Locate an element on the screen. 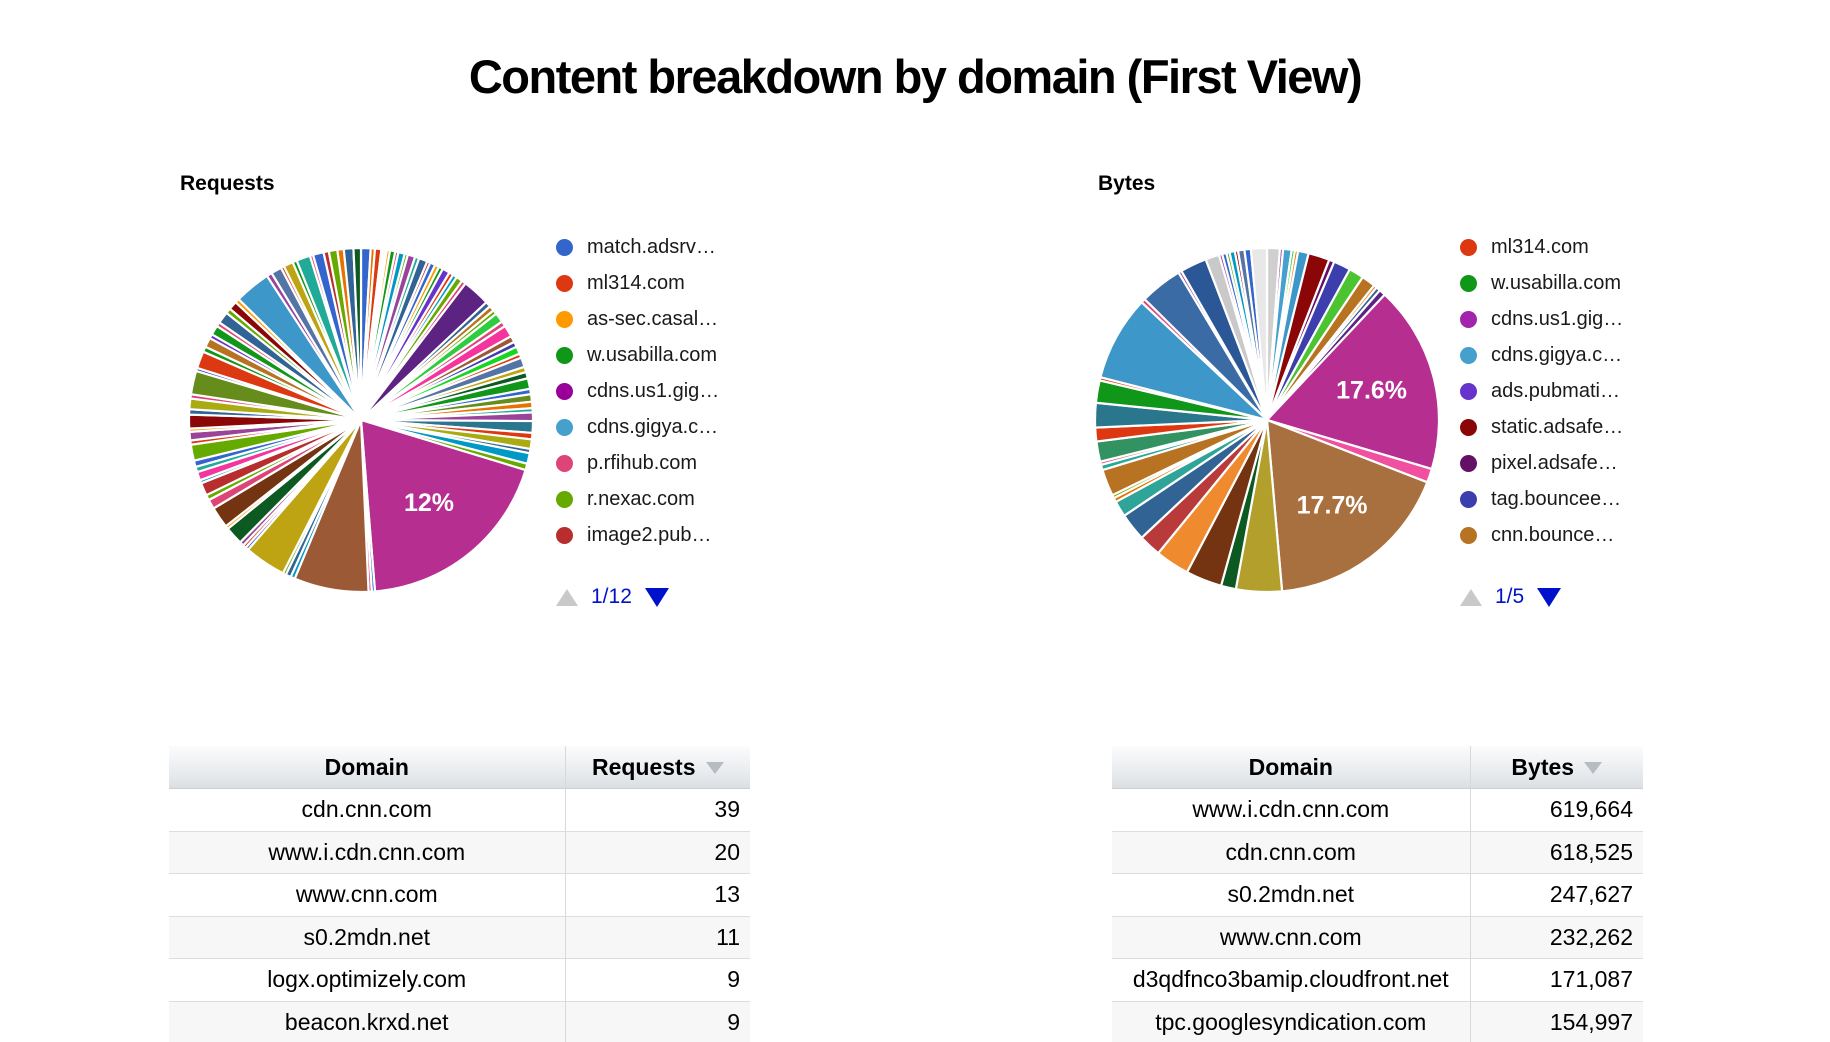 This screenshot has height=1042, width=1830. table-row: www.i.cdn.cnn.com 20 is located at coordinates (459, 852).